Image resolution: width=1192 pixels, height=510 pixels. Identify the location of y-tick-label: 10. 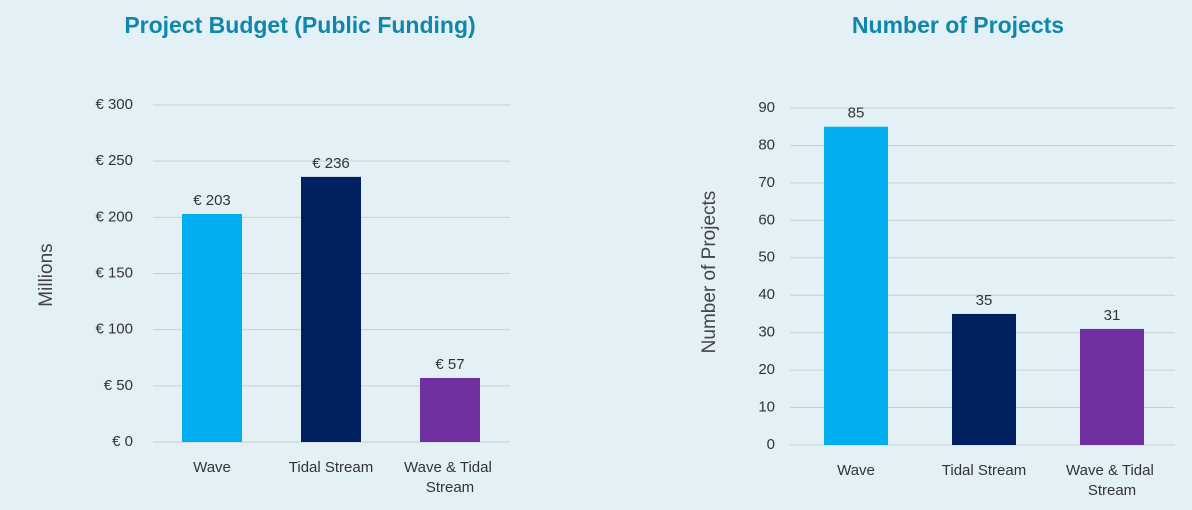
(766, 407).